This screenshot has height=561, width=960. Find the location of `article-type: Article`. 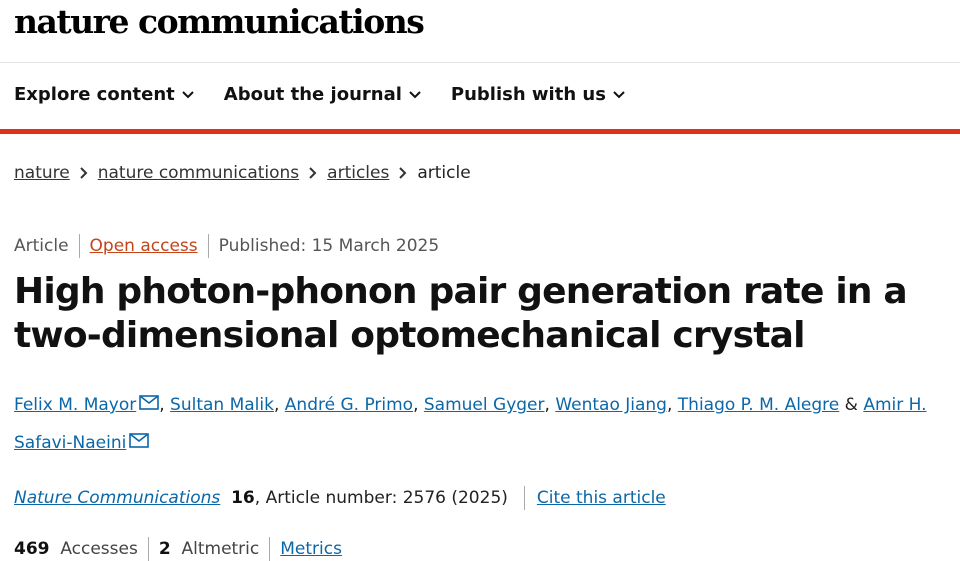

article-type: Article is located at coordinates (41, 246).